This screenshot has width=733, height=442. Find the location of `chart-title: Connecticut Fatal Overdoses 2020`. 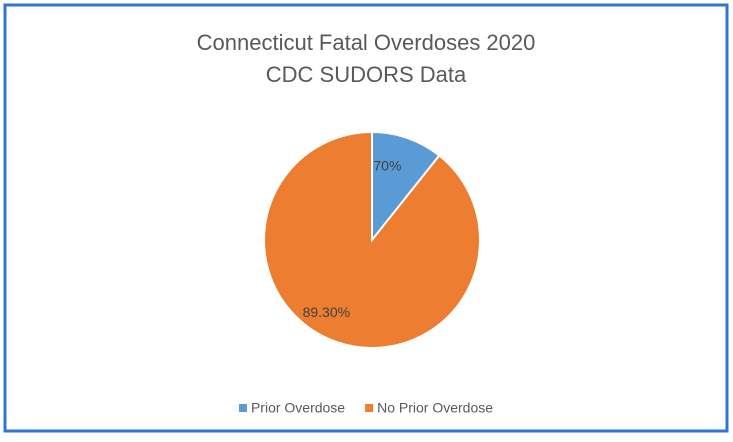

chart-title: Connecticut Fatal Overdoses 2020 is located at coordinates (366, 42).